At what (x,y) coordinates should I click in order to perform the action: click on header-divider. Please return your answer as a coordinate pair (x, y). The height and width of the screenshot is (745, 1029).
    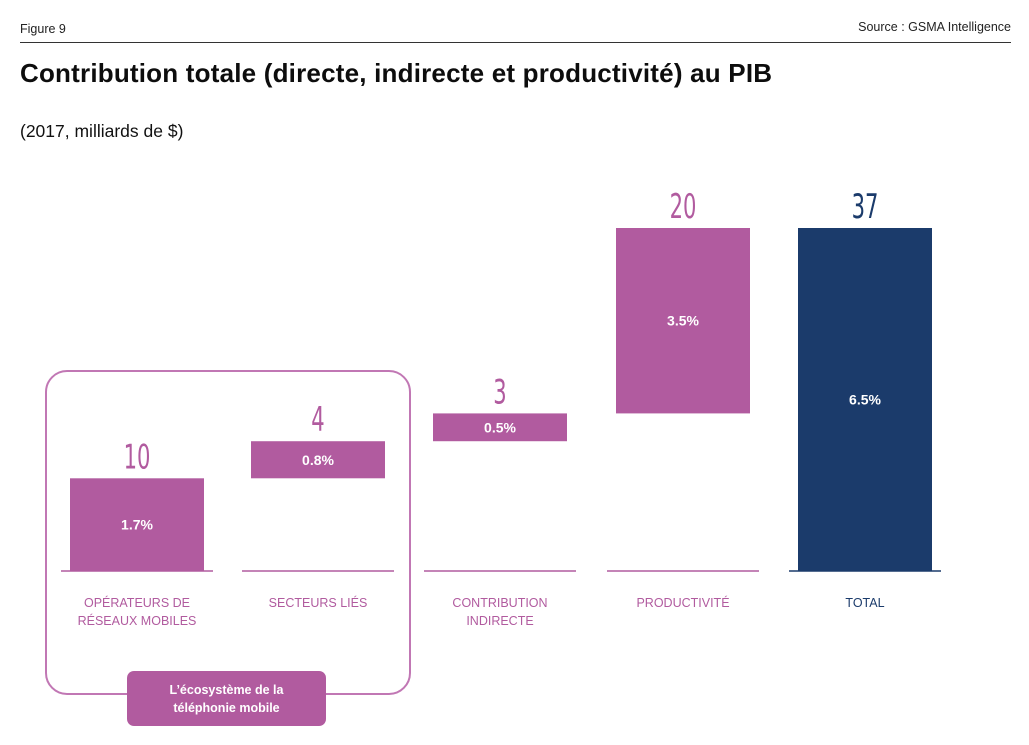
    Looking at the image, I should click on (515, 42).